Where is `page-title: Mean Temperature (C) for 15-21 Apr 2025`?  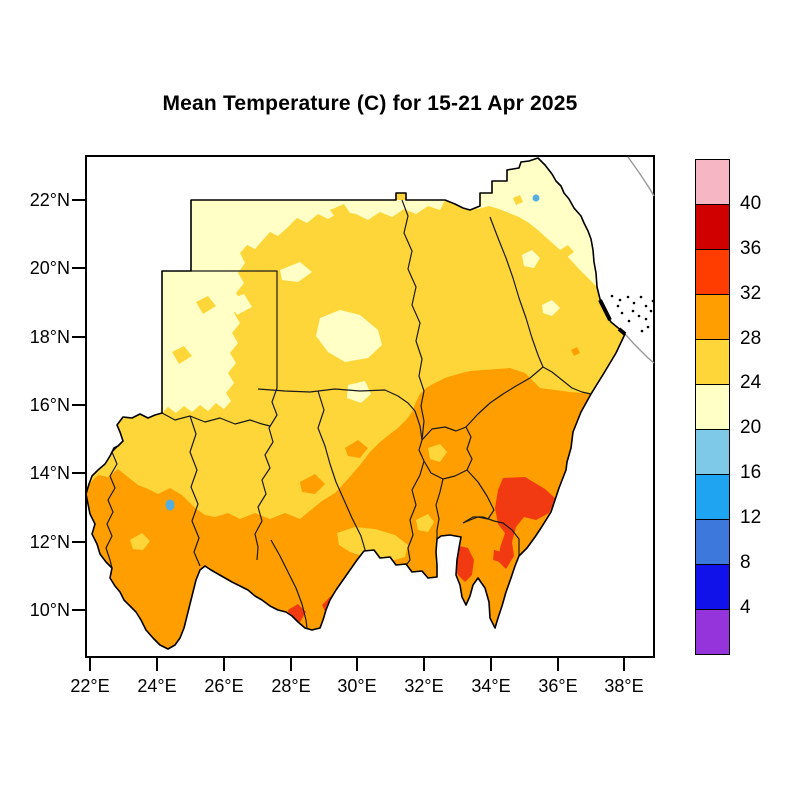 page-title: Mean Temperature (C) for 15-21 Apr 2025 is located at coordinates (370, 103).